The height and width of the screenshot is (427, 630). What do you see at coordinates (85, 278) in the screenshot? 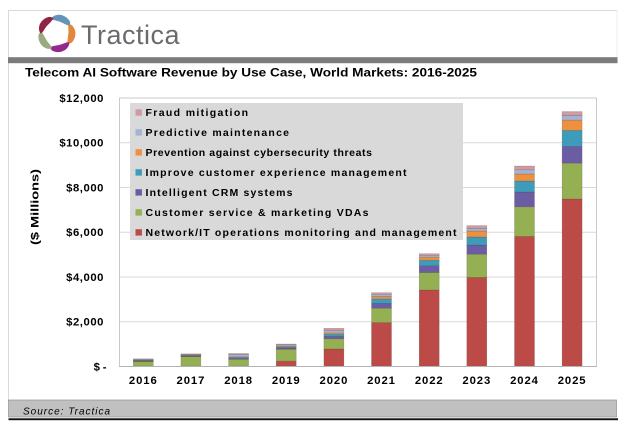
I see `svg-text: $4,000` at bounding box center [85, 278].